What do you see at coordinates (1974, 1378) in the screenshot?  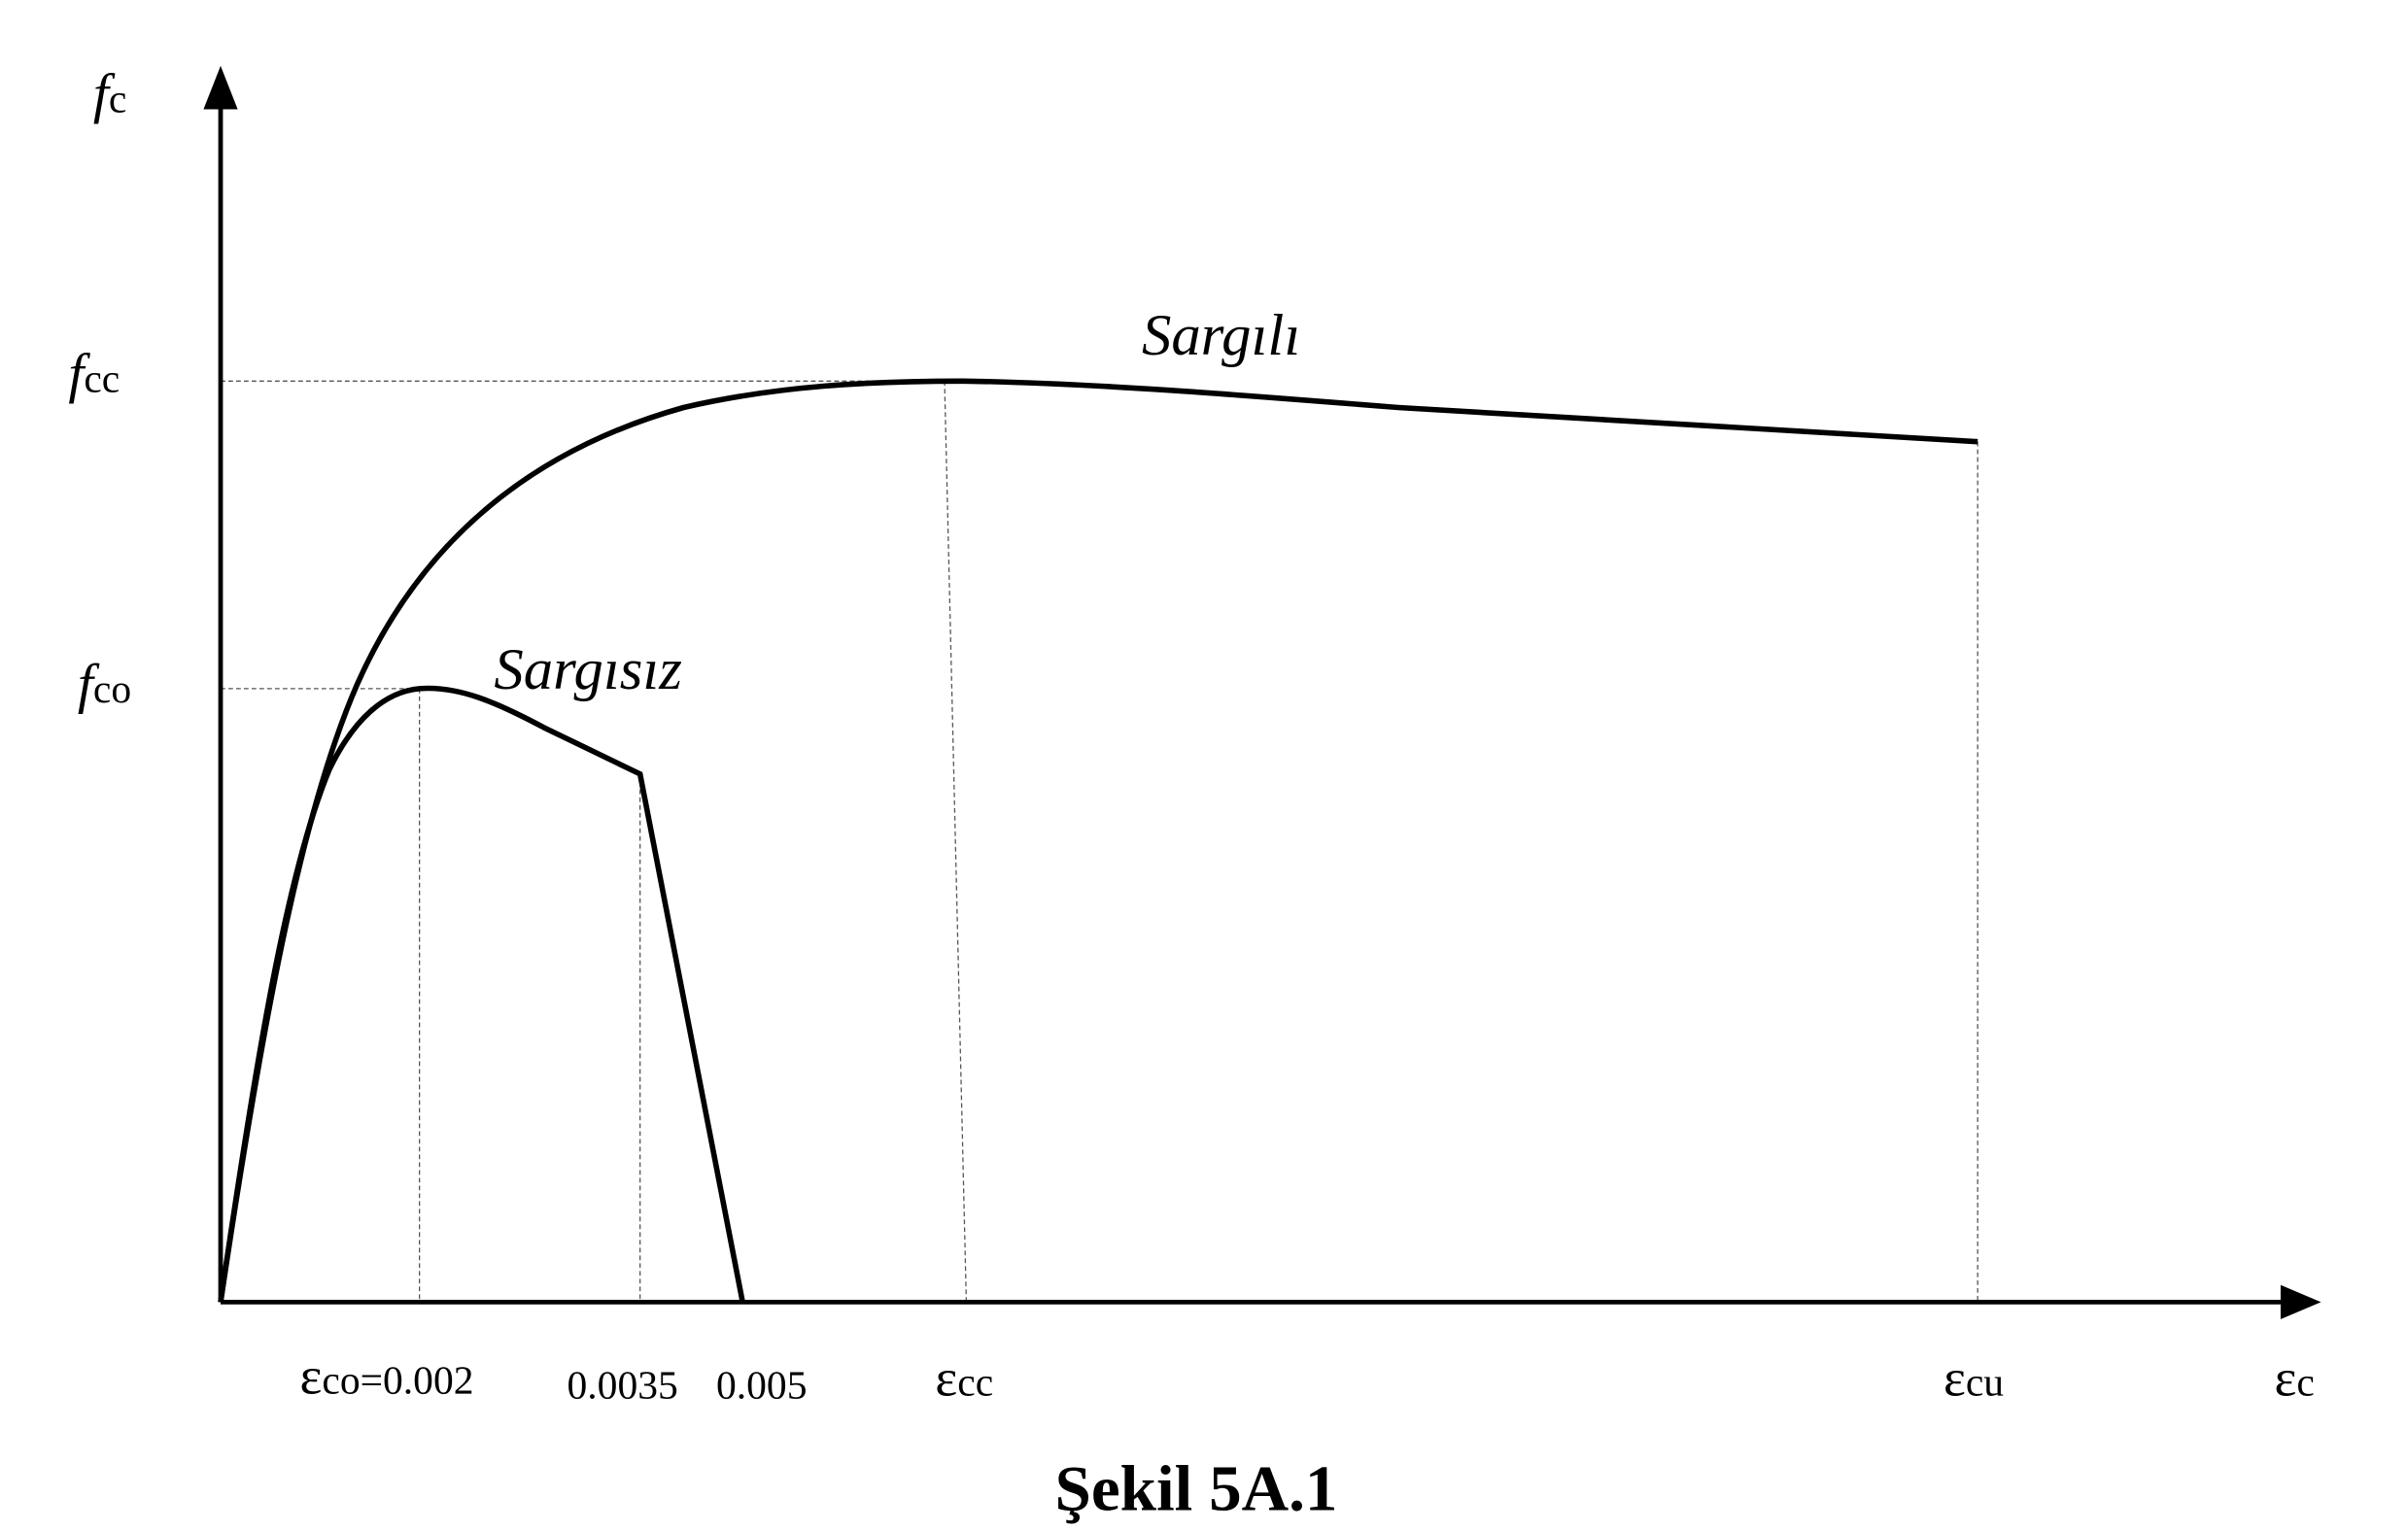 I see `x-tick-ecu: εcu` at bounding box center [1974, 1378].